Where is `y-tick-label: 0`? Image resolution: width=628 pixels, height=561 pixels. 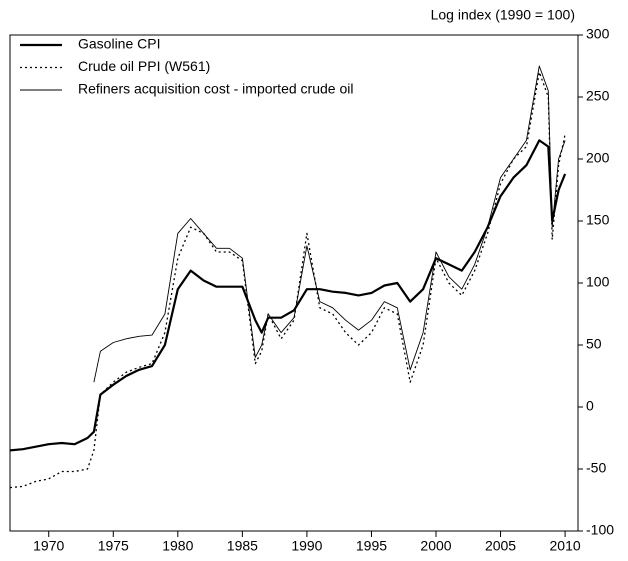
y-tick-label: 0 is located at coordinates (590, 406).